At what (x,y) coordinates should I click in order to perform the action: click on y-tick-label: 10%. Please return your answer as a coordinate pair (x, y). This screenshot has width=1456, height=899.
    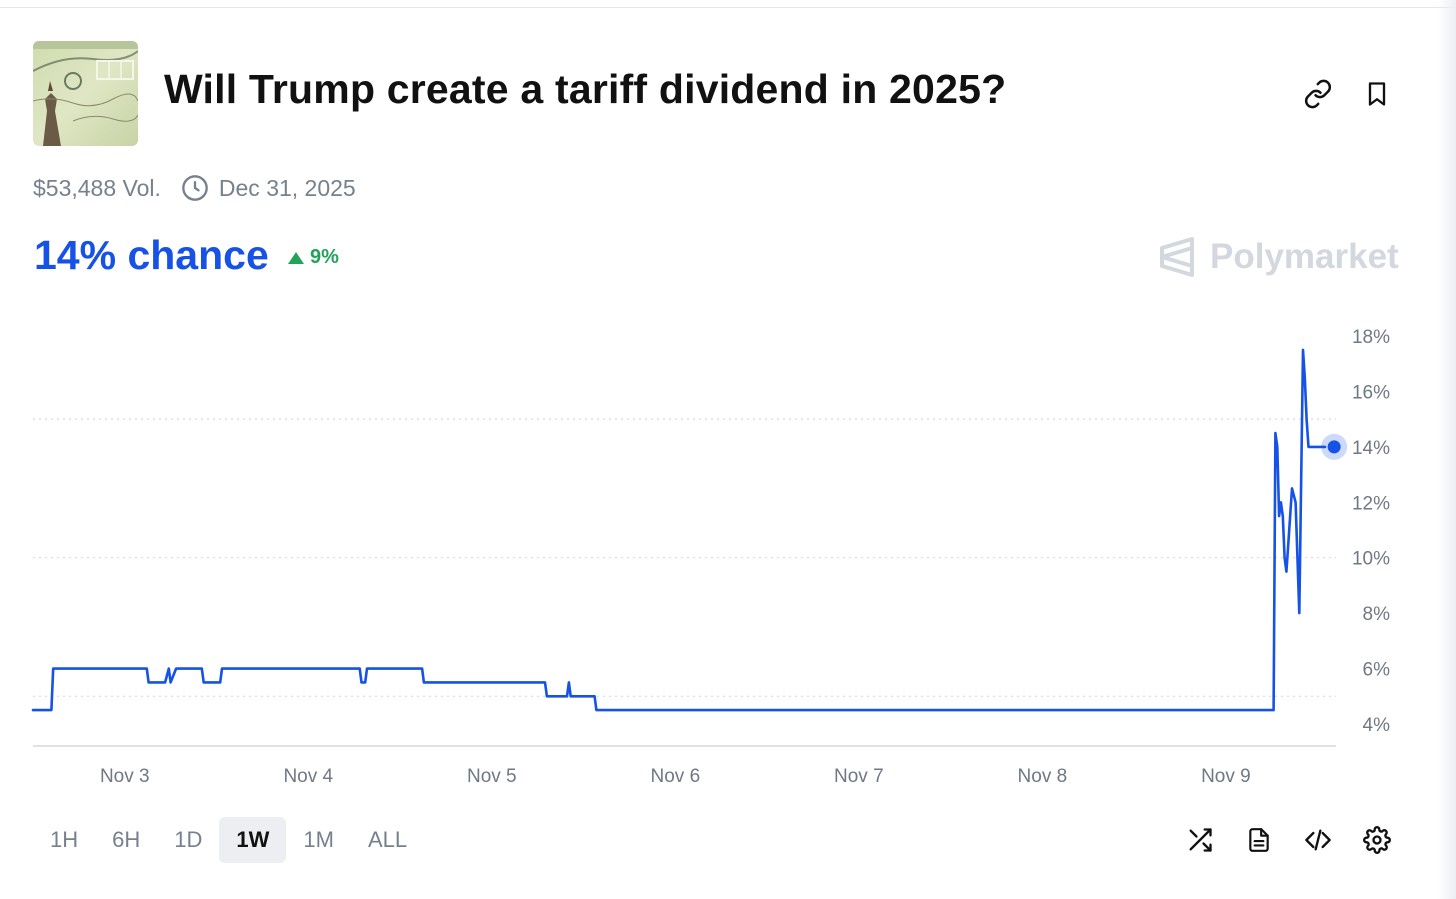
    Looking at the image, I should click on (1371, 559).